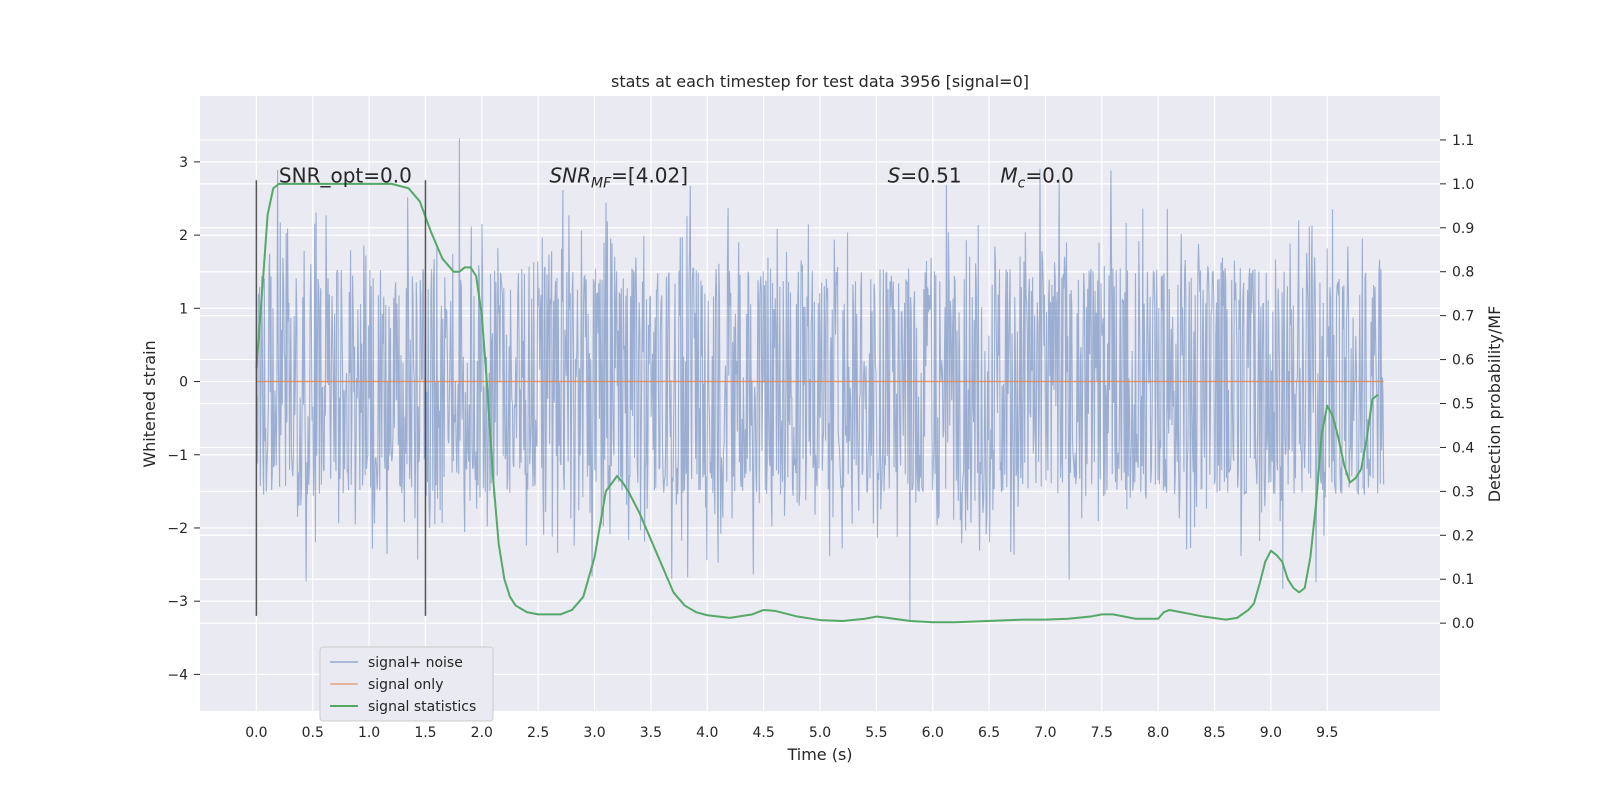 The image size is (1600, 804). What do you see at coordinates (570, 176) in the screenshot?
I see `annotation-snr-mf-main: SNR` at bounding box center [570, 176].